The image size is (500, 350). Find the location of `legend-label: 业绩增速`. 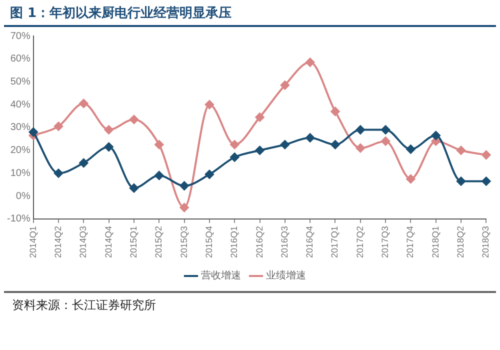

legend-label: 业绩增速 is located at coordinates (286, 276).